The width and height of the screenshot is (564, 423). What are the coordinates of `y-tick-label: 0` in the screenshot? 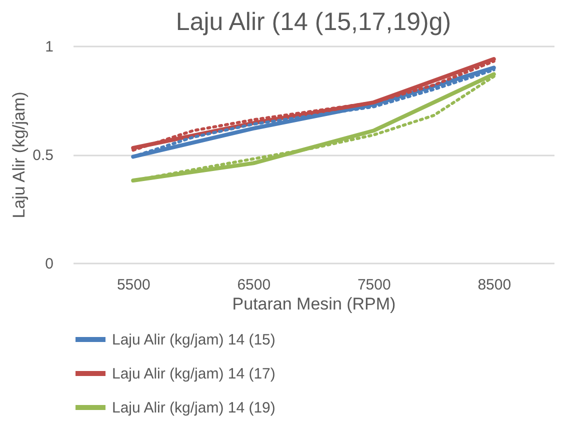 It's located at (49, 264).